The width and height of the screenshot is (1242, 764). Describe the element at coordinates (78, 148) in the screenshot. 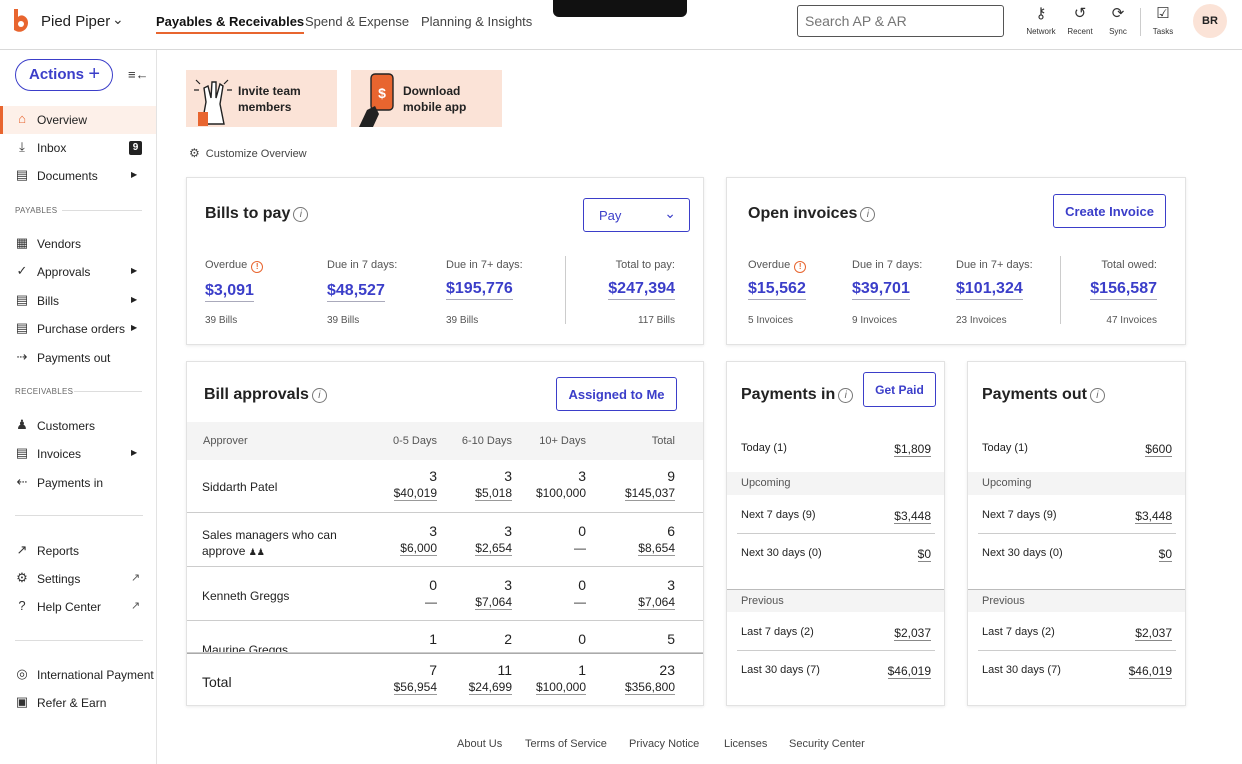

I see `sidebar-item-inbox: ⤓ Inbox 9` at that location.